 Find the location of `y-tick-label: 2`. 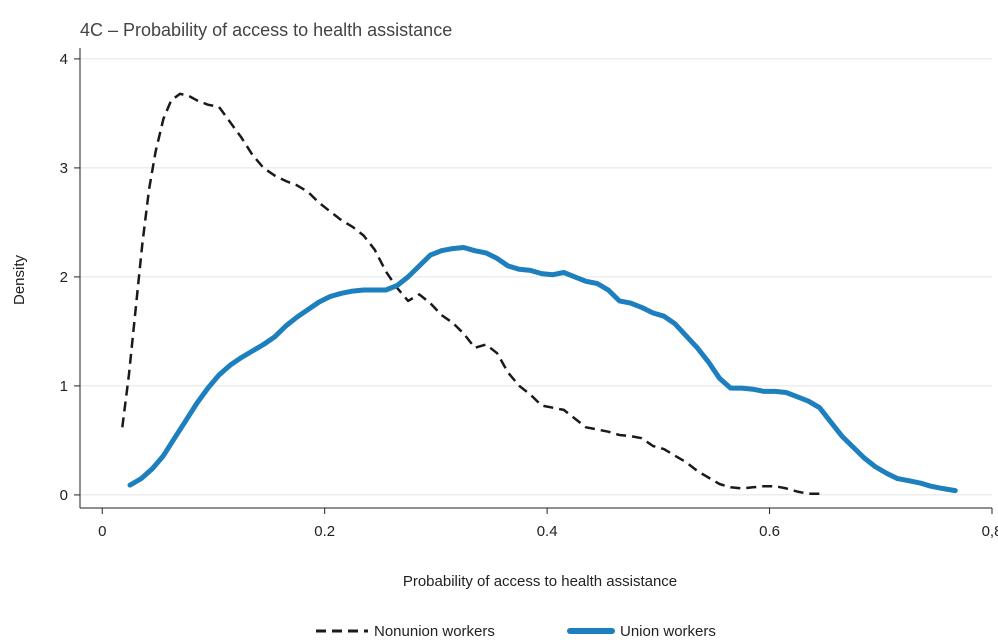

y-tick-label: 2 is located at coordinates (64, 277).